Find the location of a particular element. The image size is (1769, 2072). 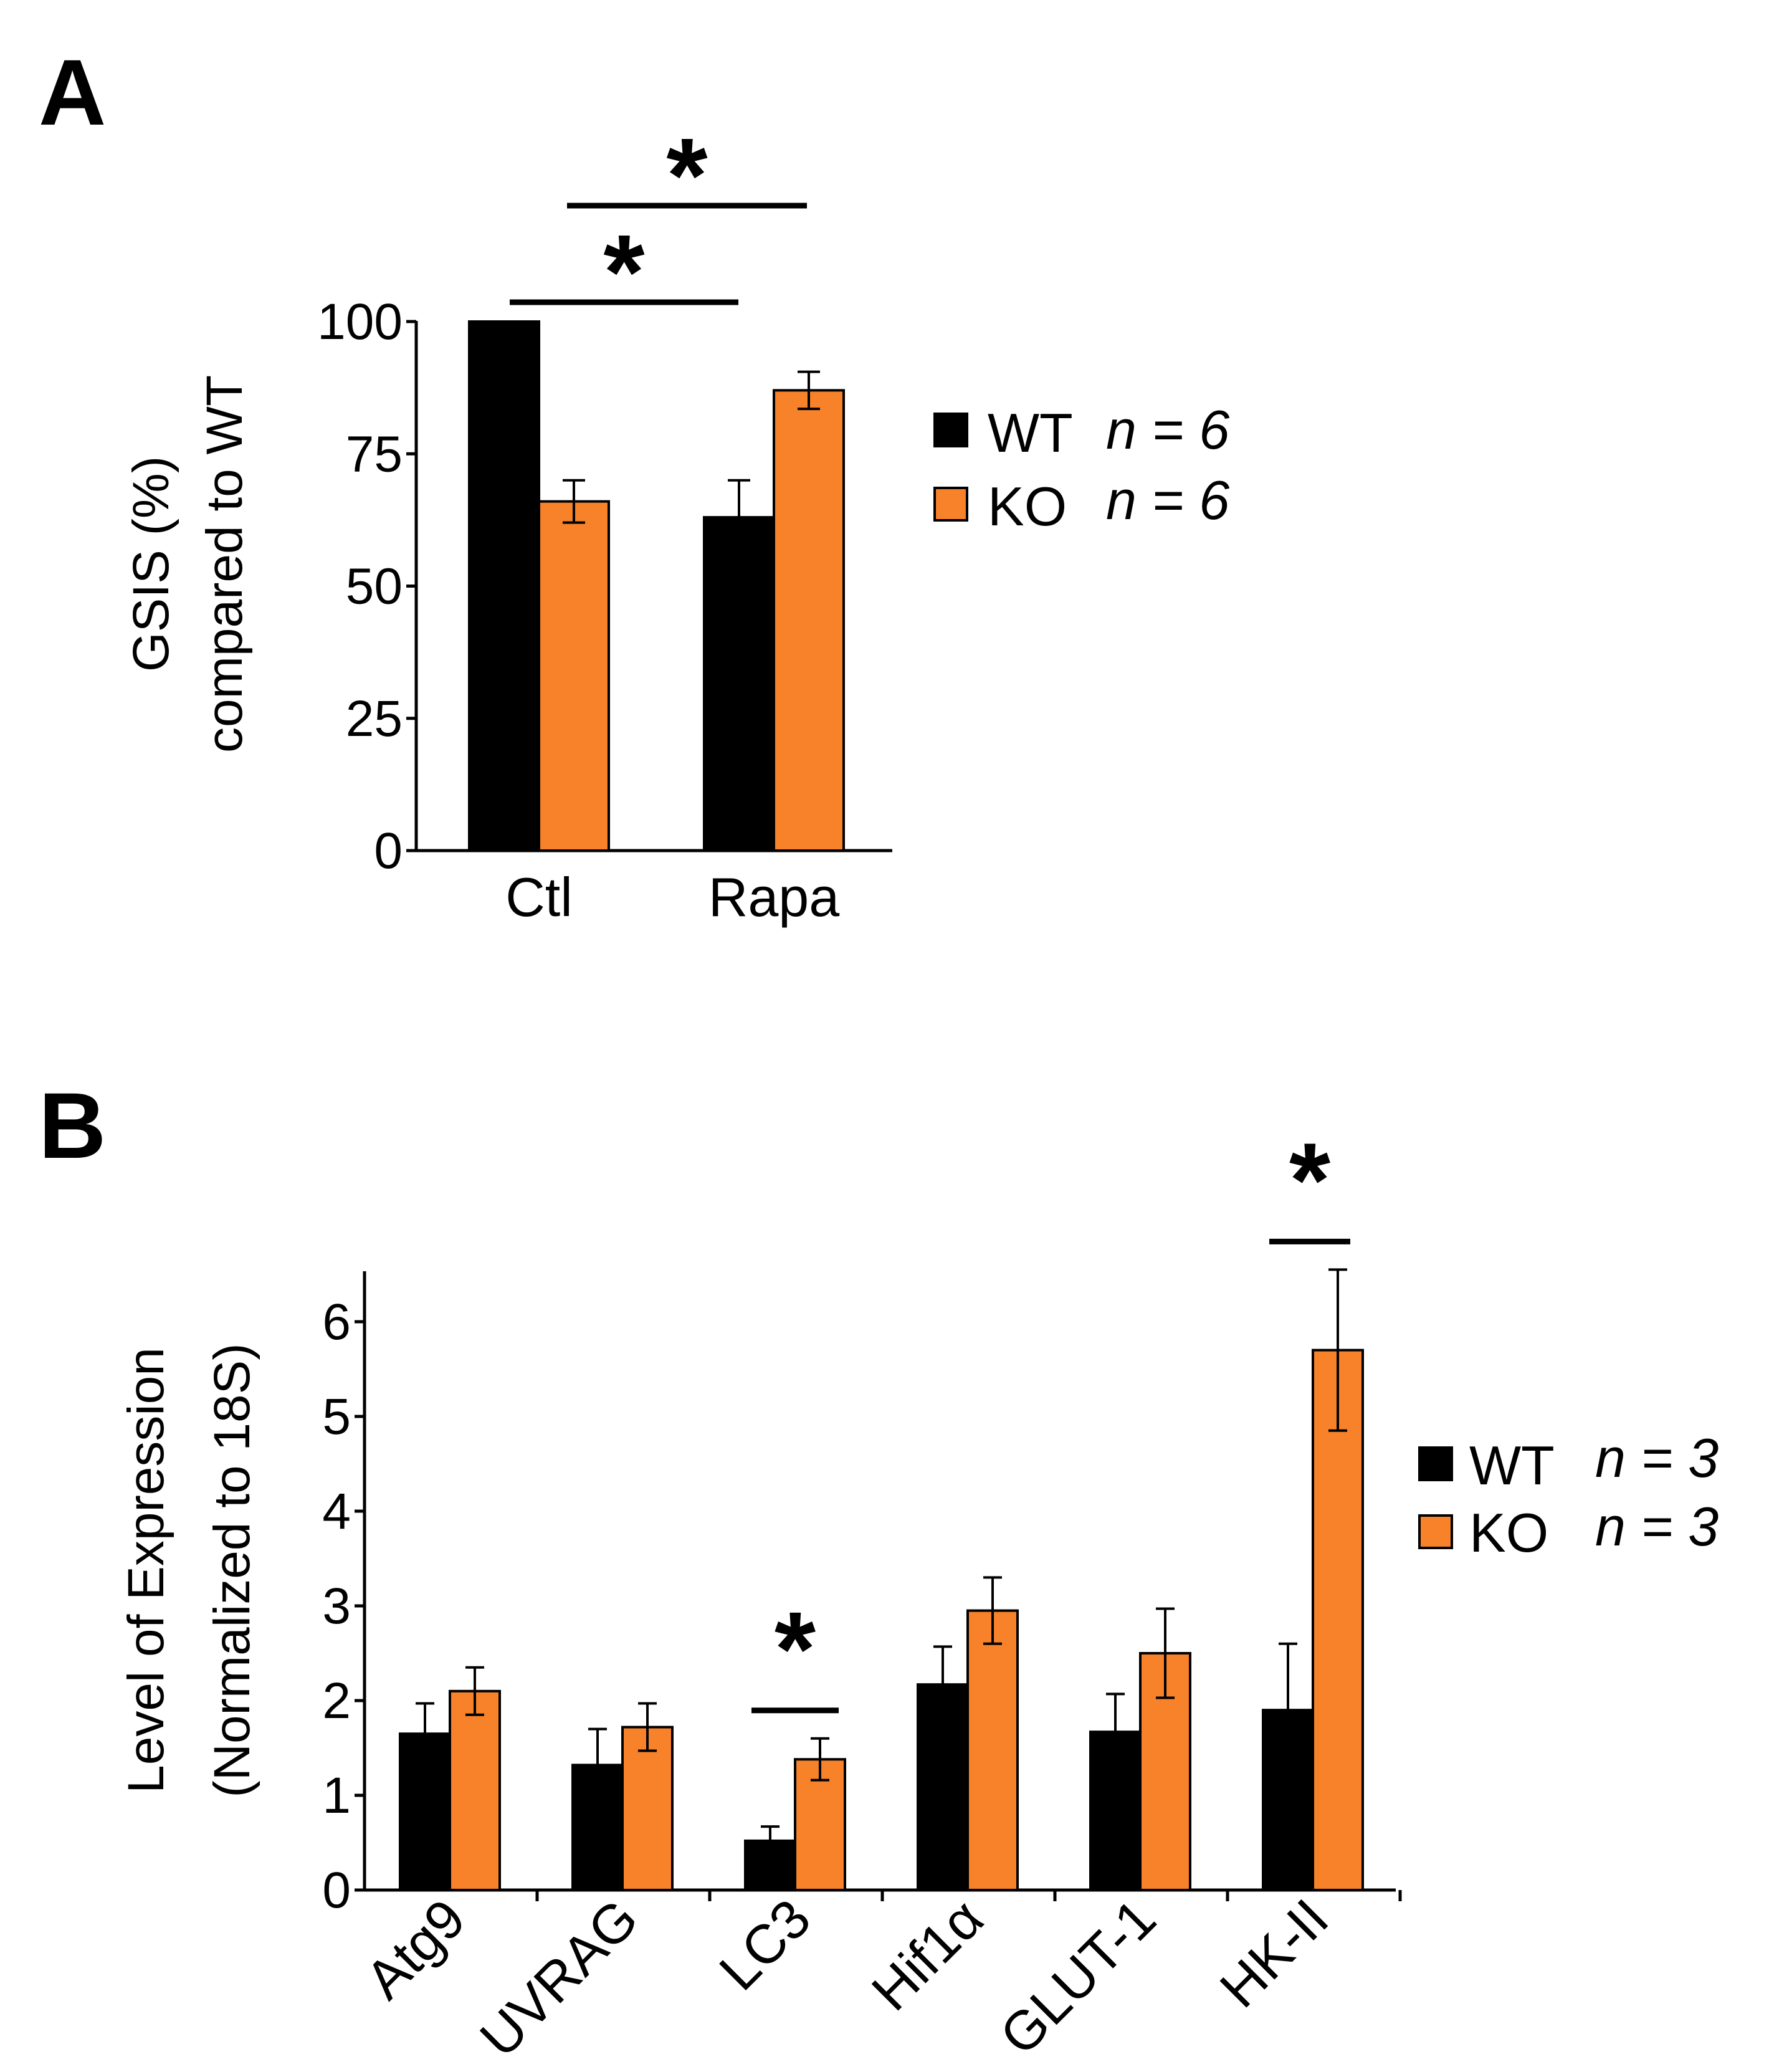

panel-a-ylabel-line1: GSIS (%) is located at coordinates (151, 564).